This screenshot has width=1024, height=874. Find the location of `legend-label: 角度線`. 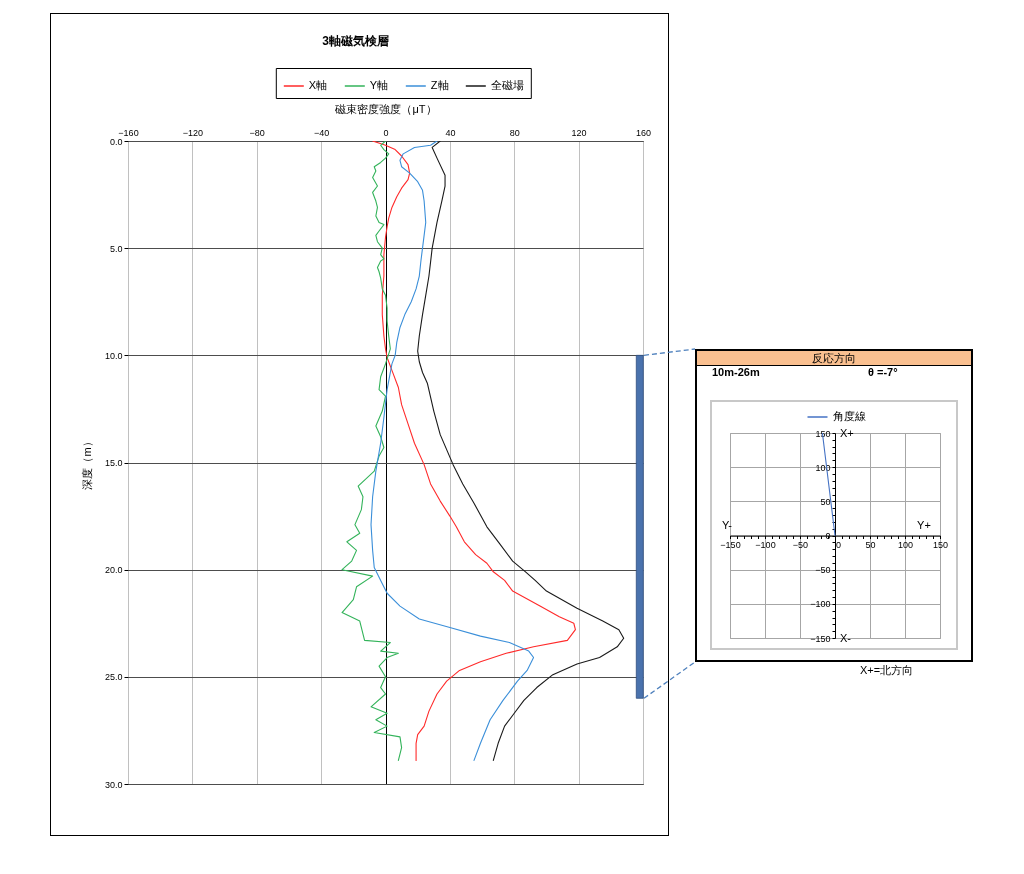

legend-label: 角度線 is located at coordinates (849, 416).